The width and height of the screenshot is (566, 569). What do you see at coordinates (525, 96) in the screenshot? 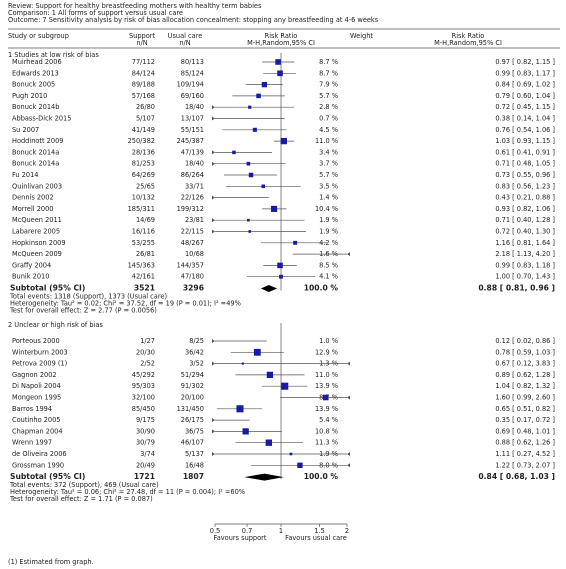
I see `ci-label: 0.79 [ 0.60, 1.04 ]` at bounding box center [525, 96].